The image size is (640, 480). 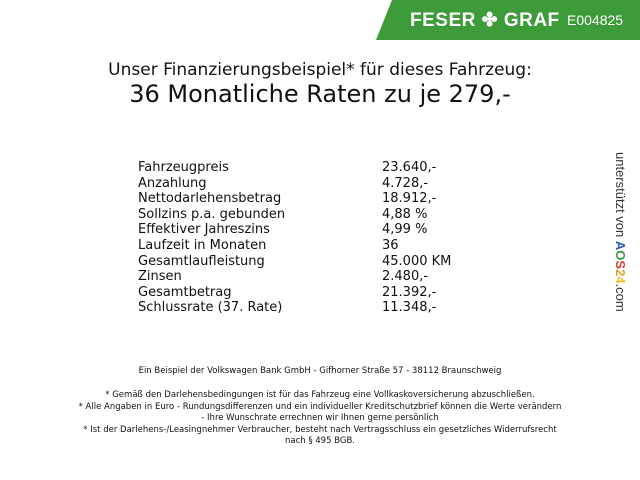 I want to click on row-value: 23.640,-, so click(x=409, y=167).